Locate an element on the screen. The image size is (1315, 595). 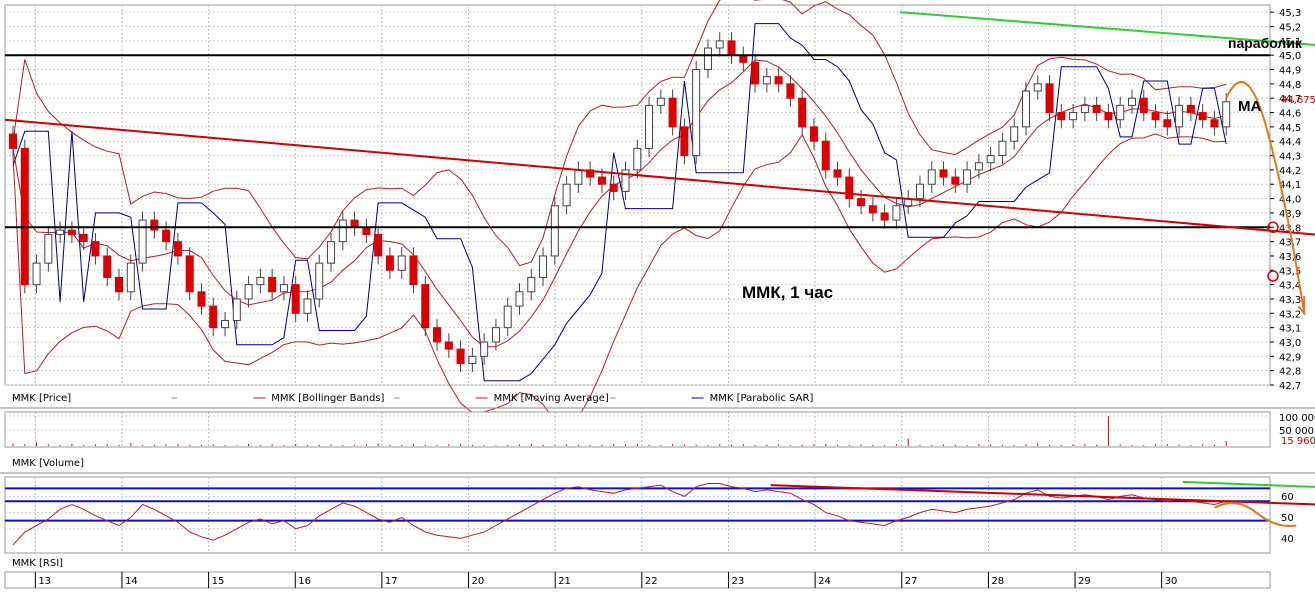
rsi-forecast-arrow is located at coordinates (1255, 515).